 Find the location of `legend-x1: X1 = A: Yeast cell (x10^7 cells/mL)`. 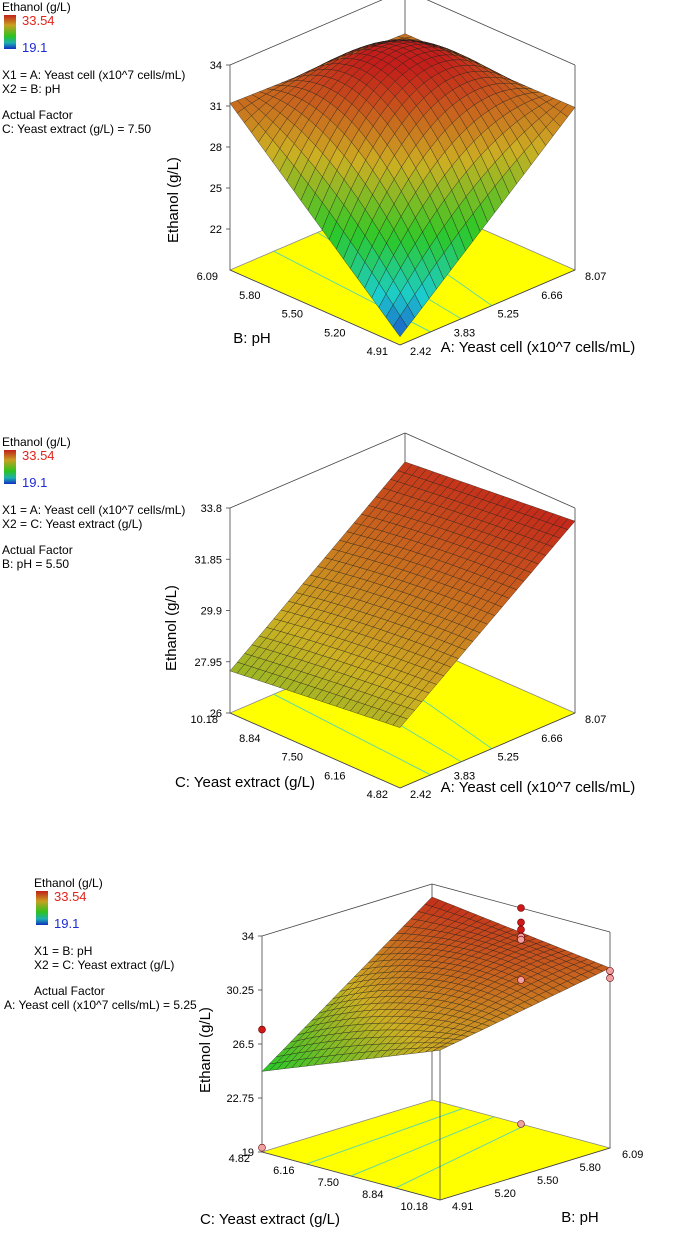

legend-x1: X1 = A: Yeast cell (x10^7 cells/mL) is located at coordinates (94, 510).